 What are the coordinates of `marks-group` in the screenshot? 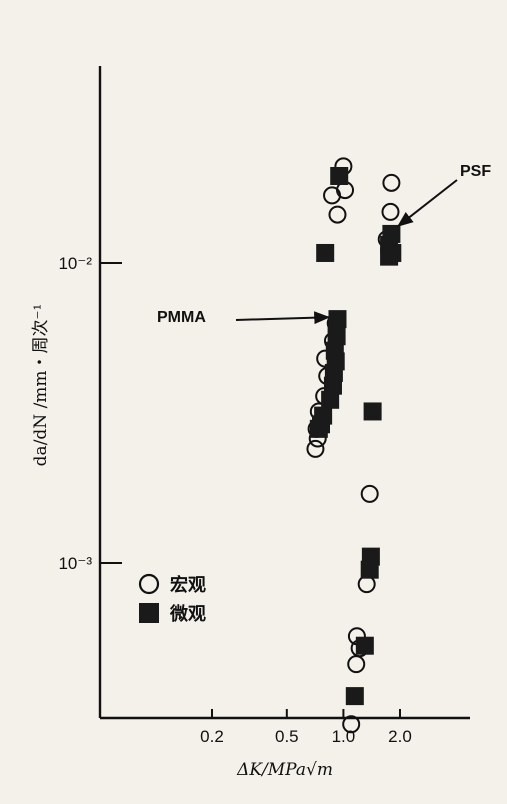 It's located at (354, 445).